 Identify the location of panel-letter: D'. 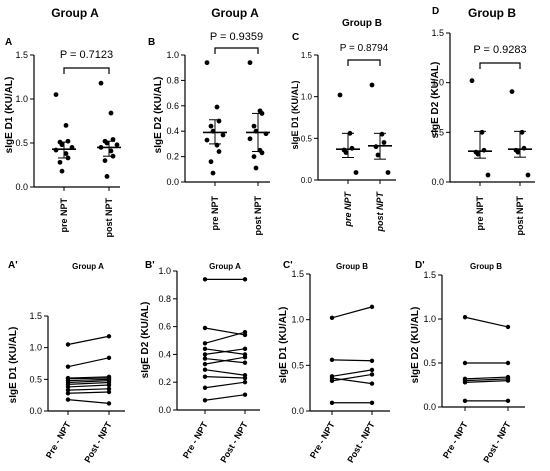
(420, 265).